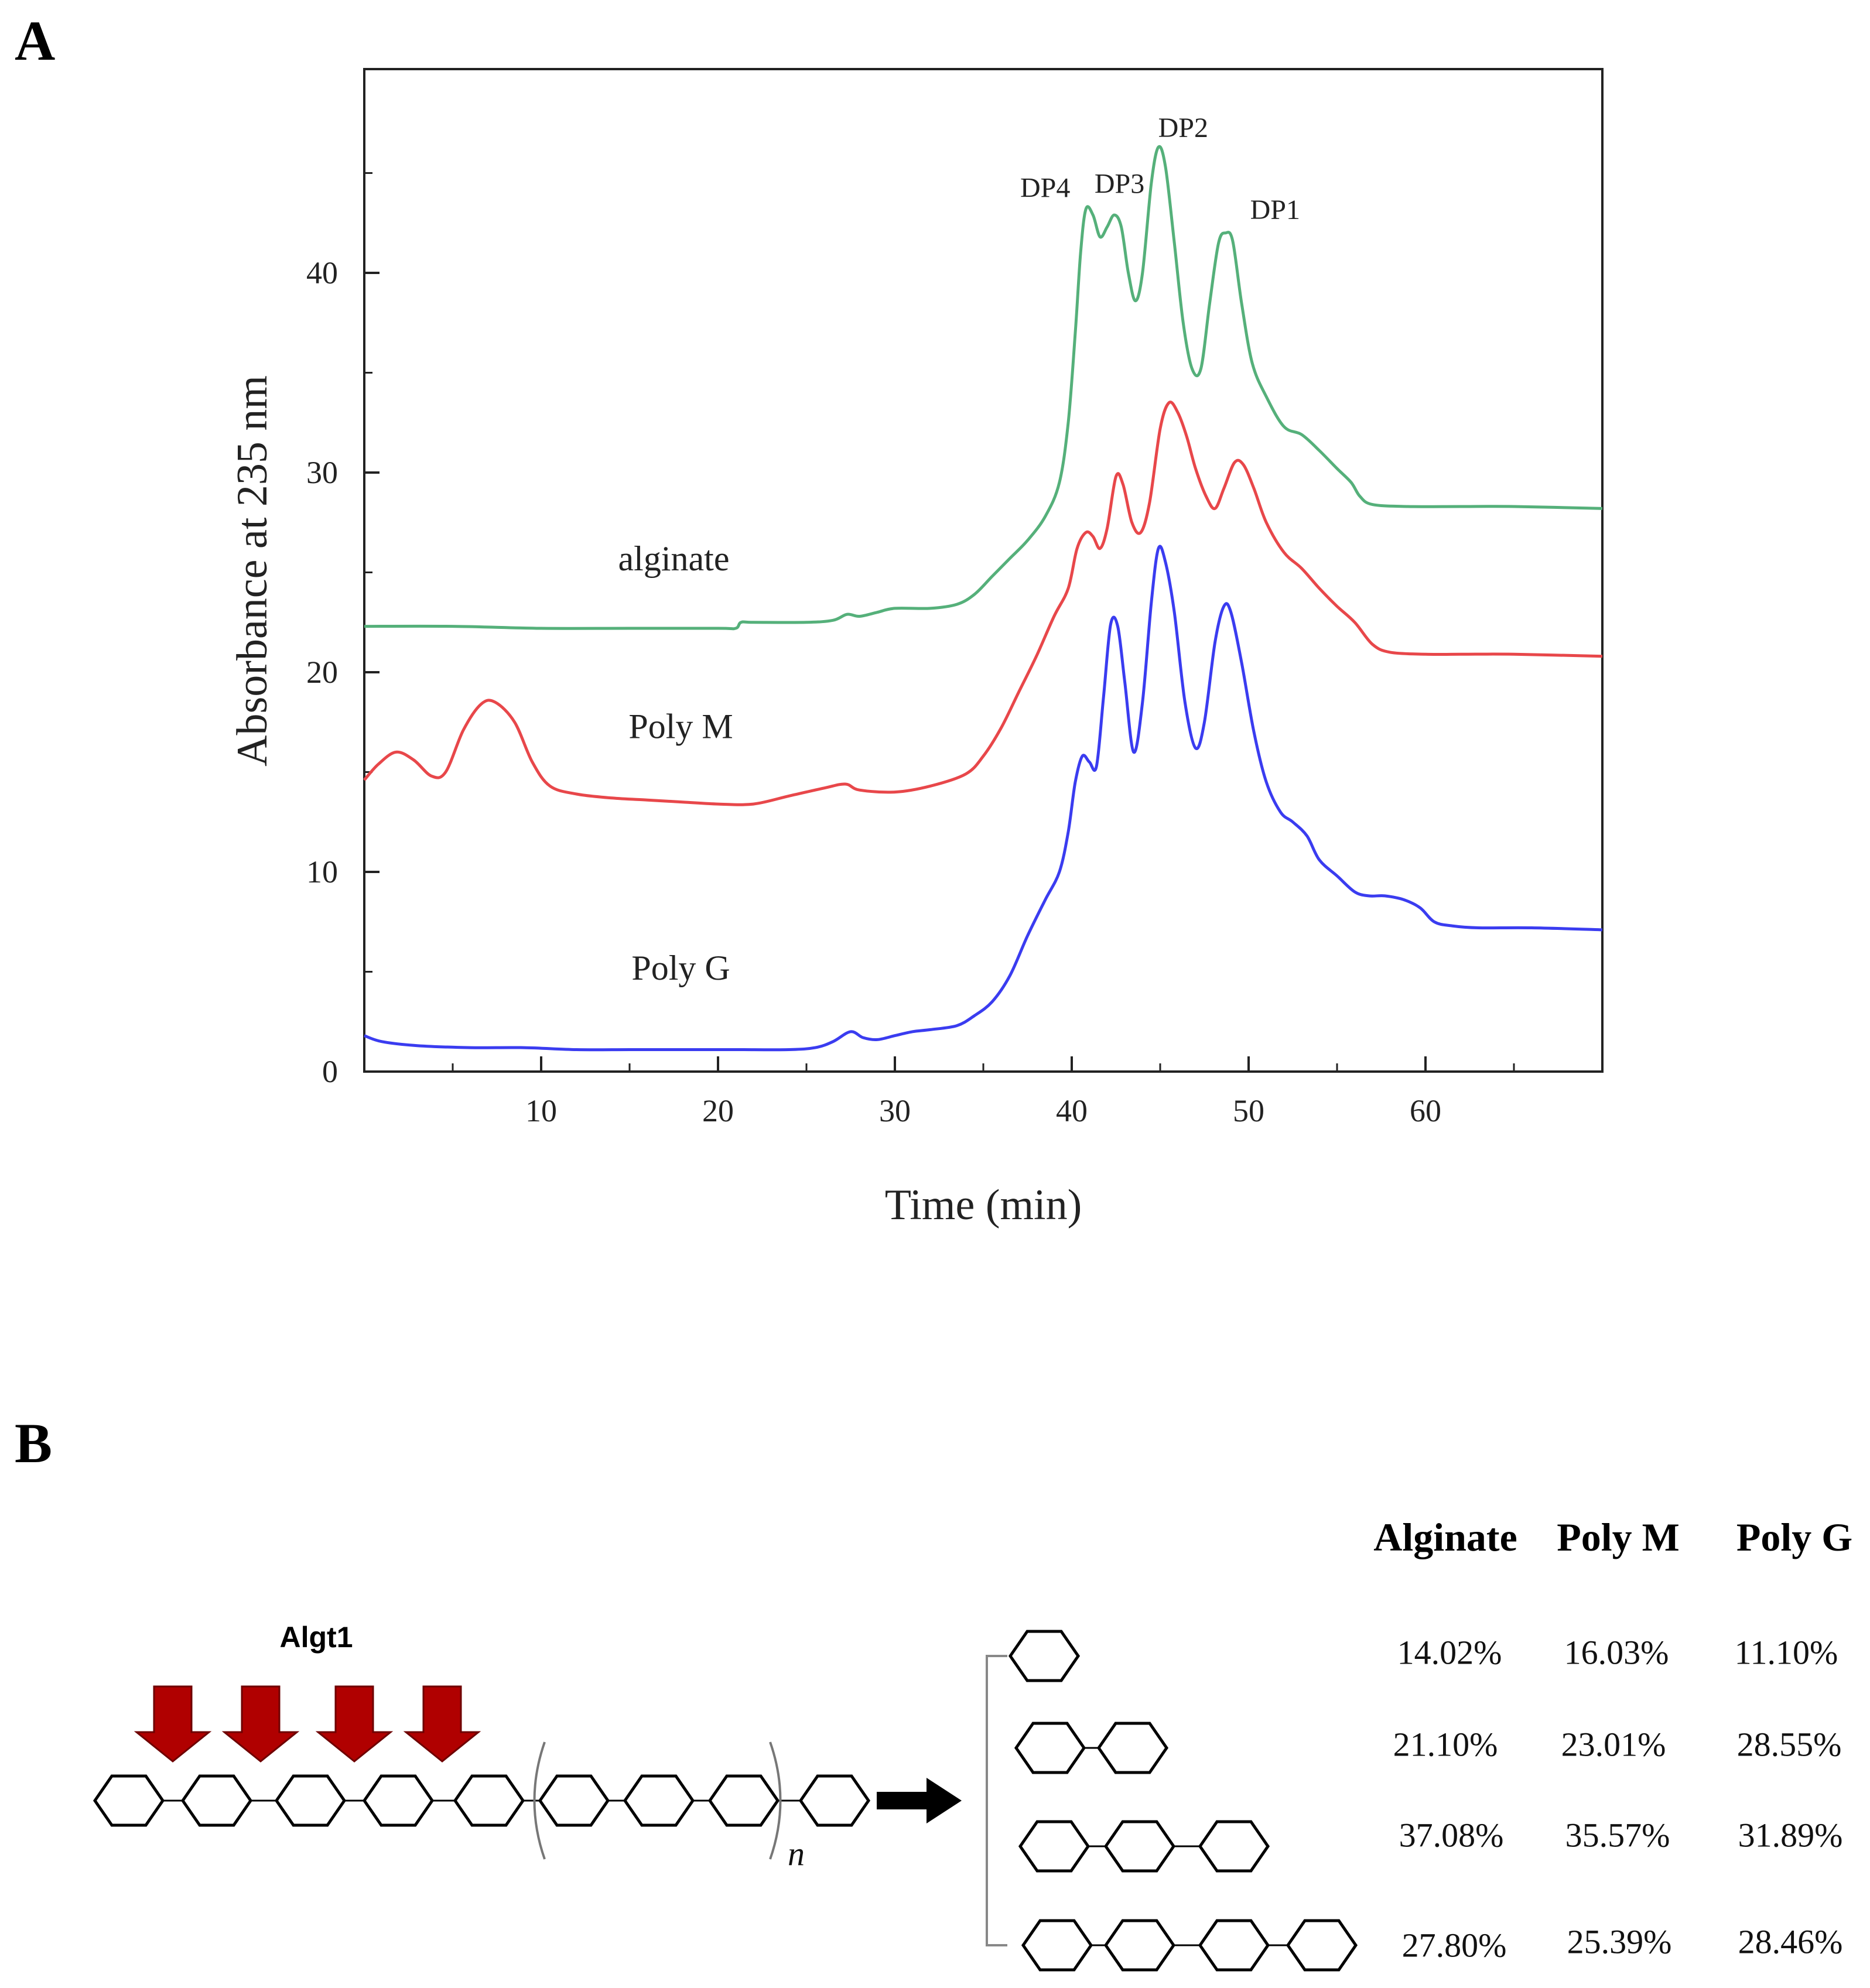  Describe the element at coordinates (1183, 128) in the screenshot. I see `peak-label: DP2` at that location.